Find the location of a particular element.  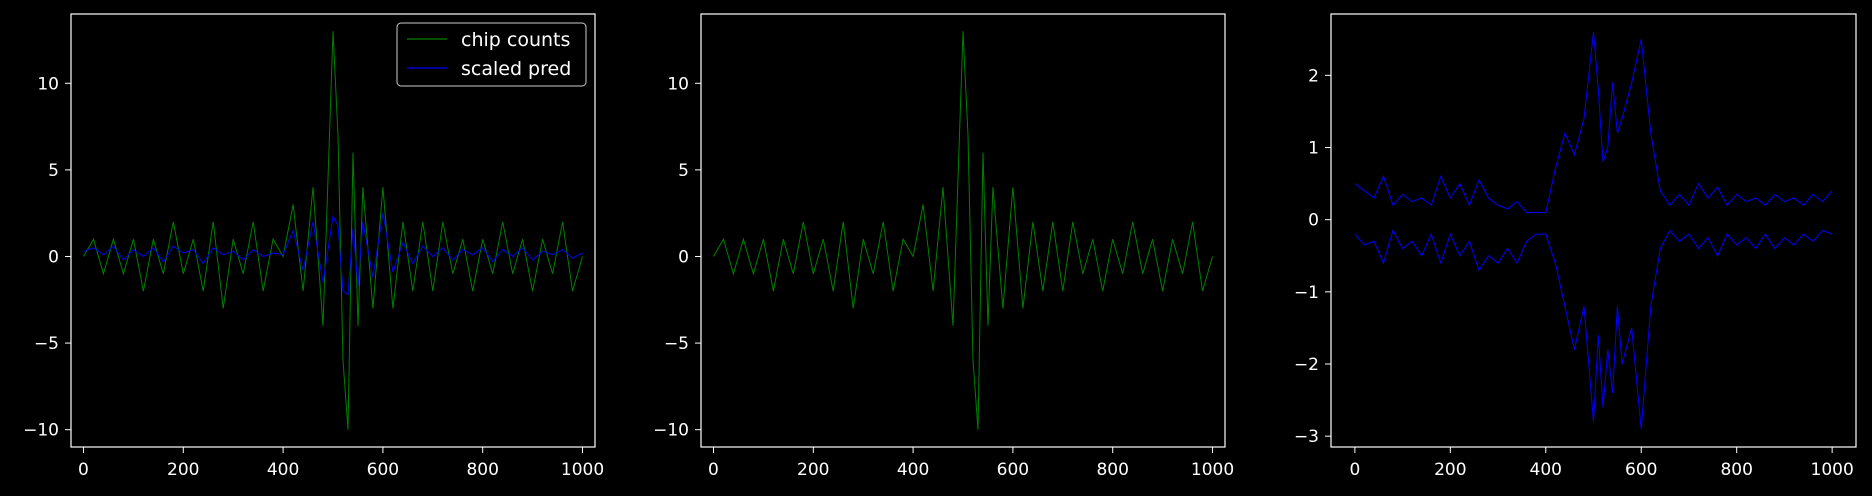

y-tick-label: −1 is located at coordinates (1306, 293).